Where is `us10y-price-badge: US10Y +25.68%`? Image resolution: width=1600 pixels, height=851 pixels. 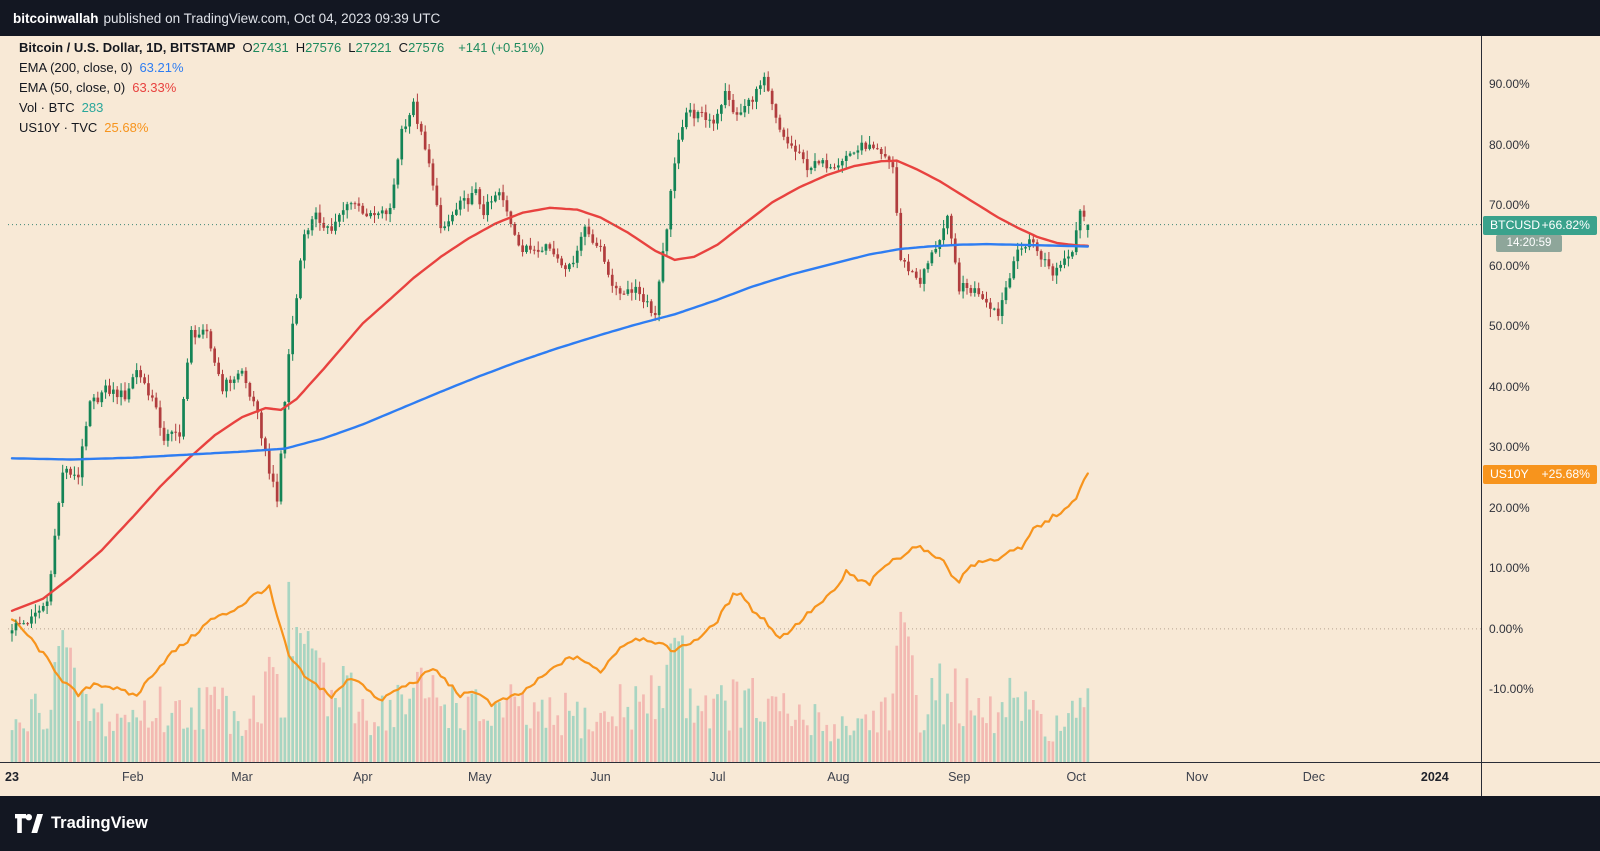
us10y-price-badge: US10Y +25.68% is located at coordinates (1540, 474).